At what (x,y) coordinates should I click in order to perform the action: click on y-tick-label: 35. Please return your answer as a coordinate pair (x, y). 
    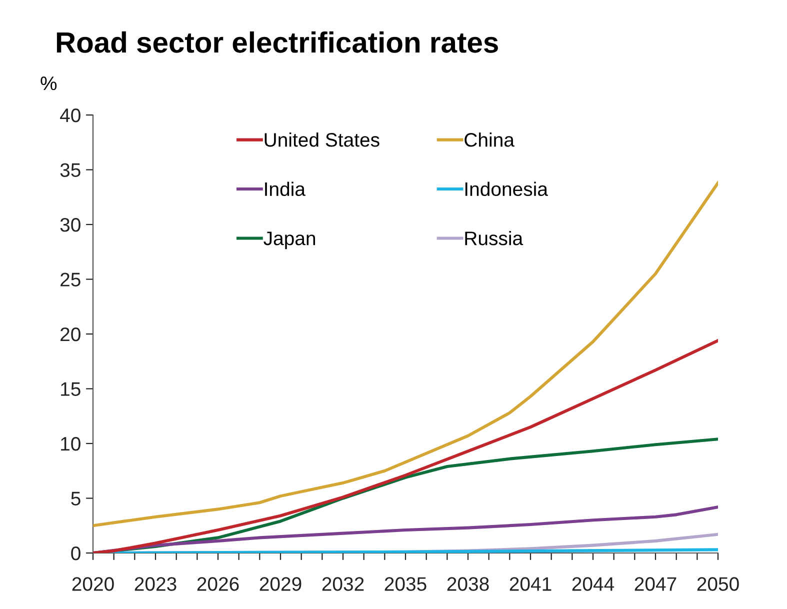
    Looking at the image, I should click on (70, 170).